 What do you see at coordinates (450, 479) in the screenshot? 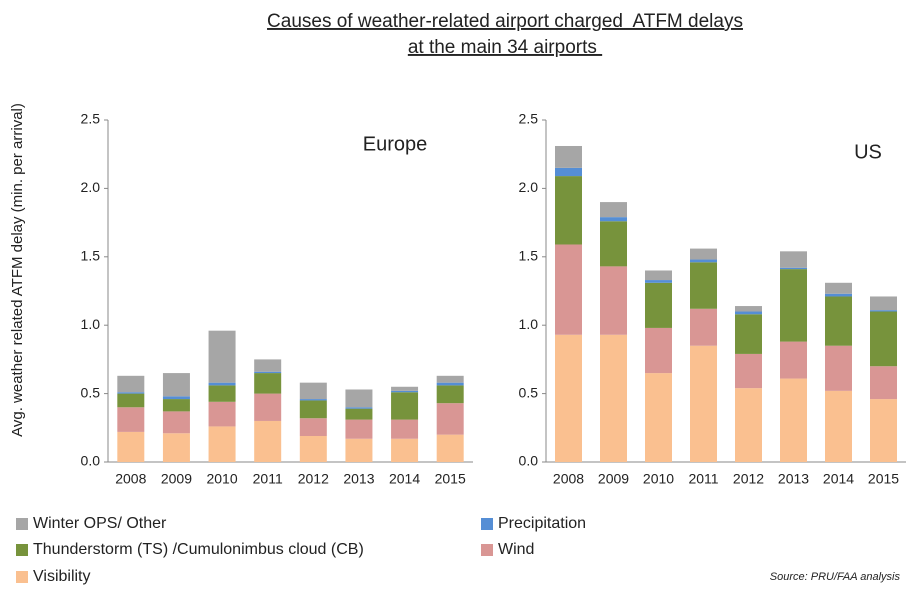
I see `x-tick-label: 2015` at bounding box center [450, 479].